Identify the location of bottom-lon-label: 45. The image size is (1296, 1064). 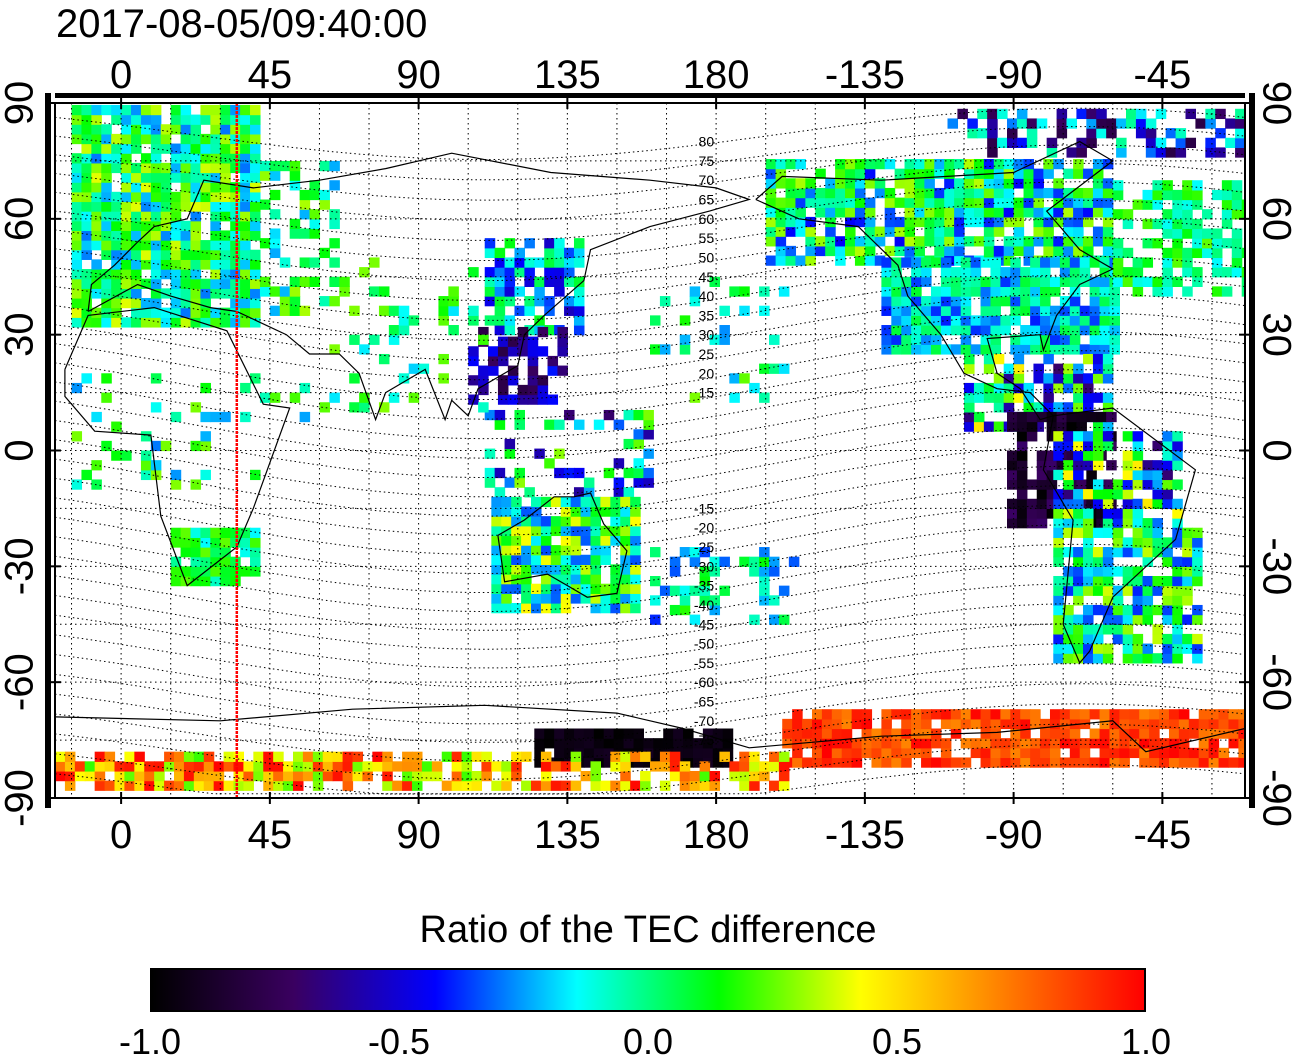
(270, 835).